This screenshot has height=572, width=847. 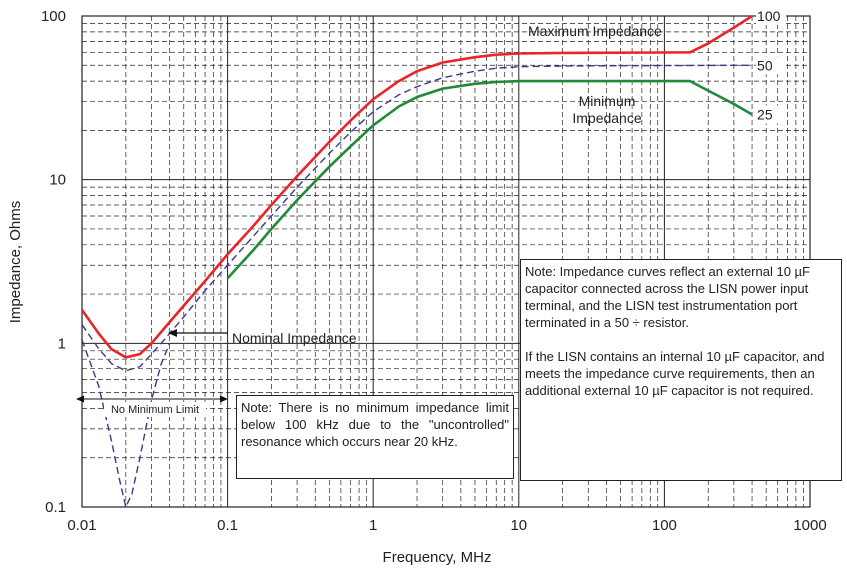 I want to click on no-minimum-limit-label: No Minimum Limit, so click(x=155, y=410).